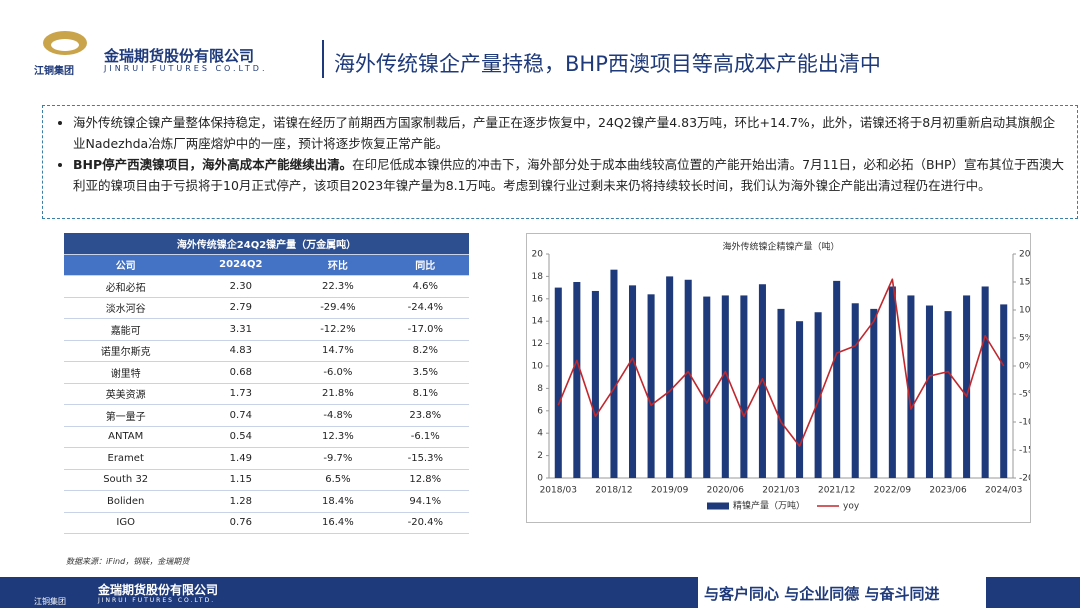 The height and width of the screenshot is (608, 1080). Describe the element at coordinates (425, 523) in the screenshot. I see `table-cell: -20.4%` at that location.